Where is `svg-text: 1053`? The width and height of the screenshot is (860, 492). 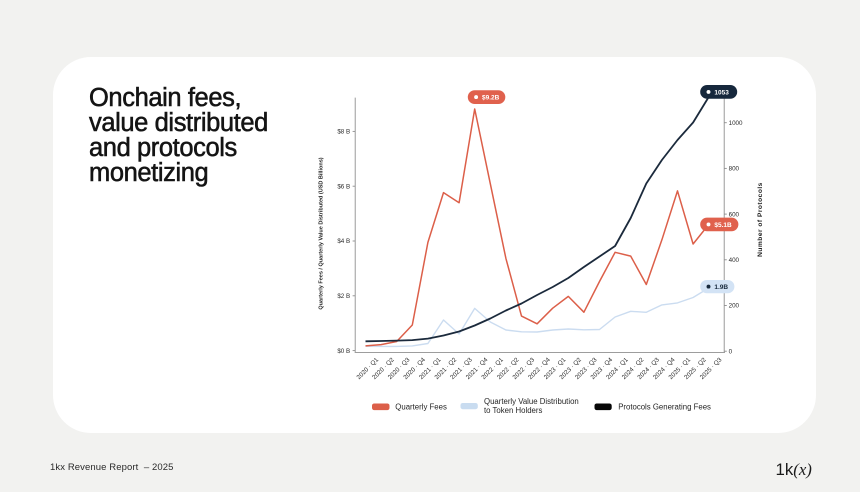 svg-text: 1053 is located at coordinates (721, 92).